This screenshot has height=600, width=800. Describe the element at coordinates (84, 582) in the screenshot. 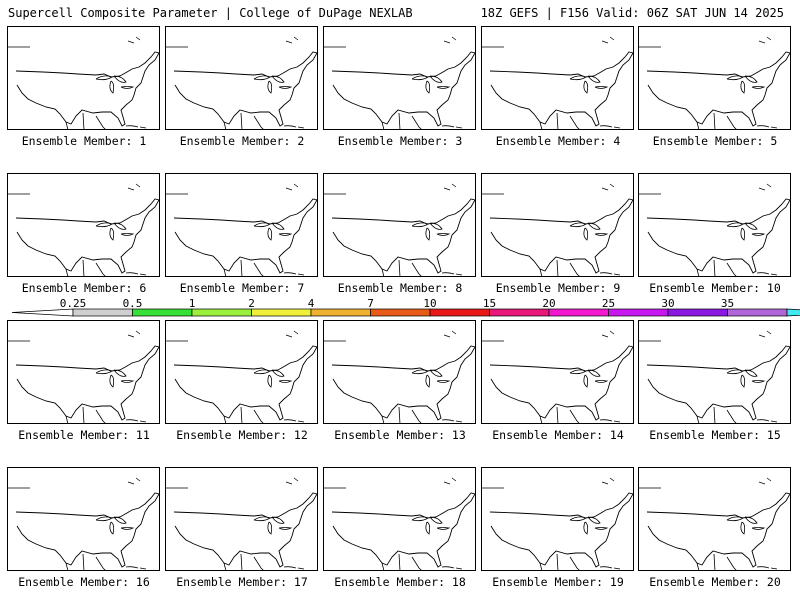

I see `ensemble-member-label: Ensemble Member: 16` at that location.